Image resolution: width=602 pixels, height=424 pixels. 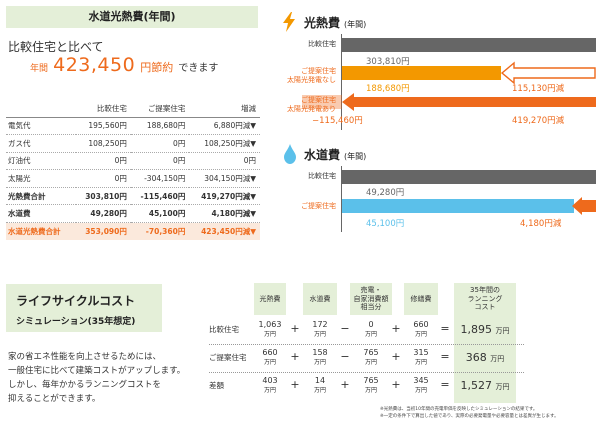 I want to click on lcc-cell-value: 14, so click(x=320, y=380).